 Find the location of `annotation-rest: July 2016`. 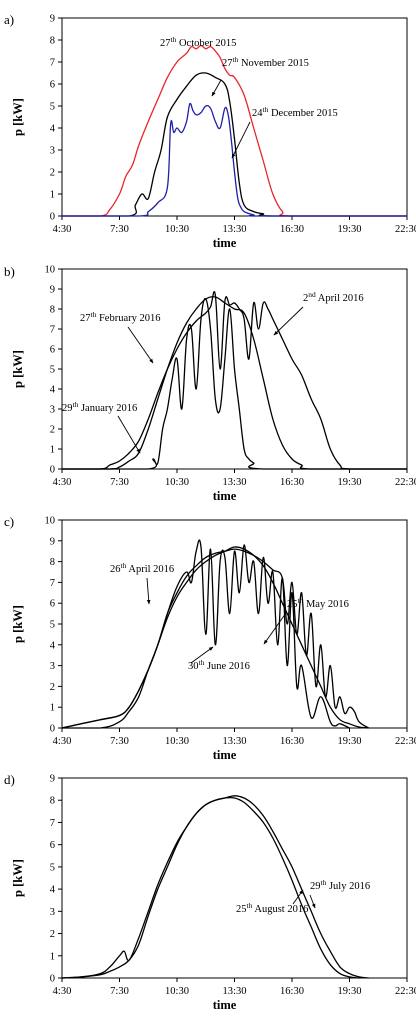

annotation-rest: July 2016 is located at coordinates (348, 886).